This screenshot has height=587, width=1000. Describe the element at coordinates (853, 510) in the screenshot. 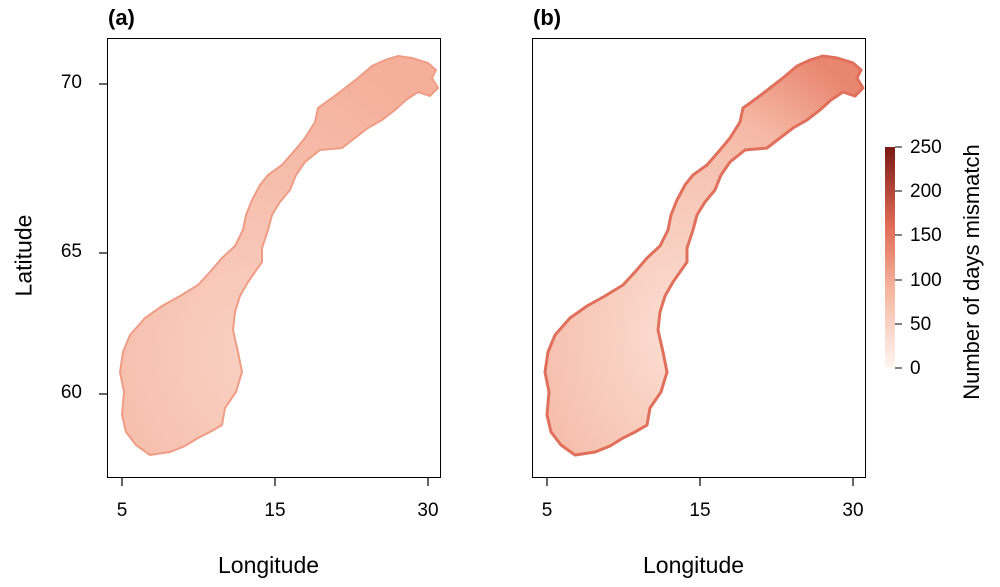

I see `xtick-b-30: 30` at that location.